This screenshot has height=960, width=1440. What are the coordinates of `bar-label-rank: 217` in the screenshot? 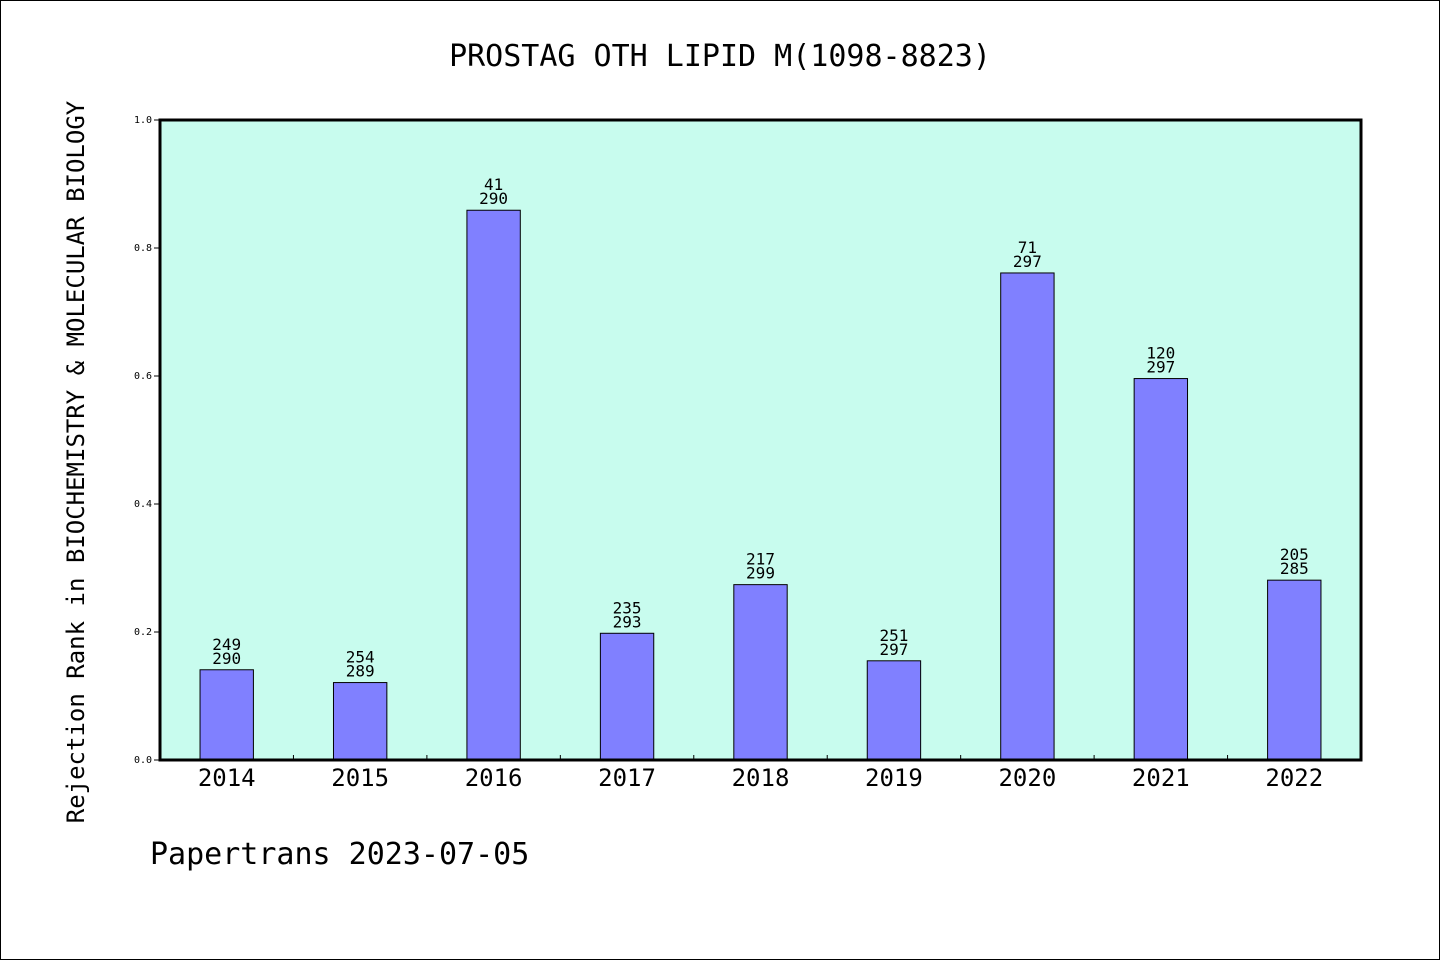 It's located at (760, 559).